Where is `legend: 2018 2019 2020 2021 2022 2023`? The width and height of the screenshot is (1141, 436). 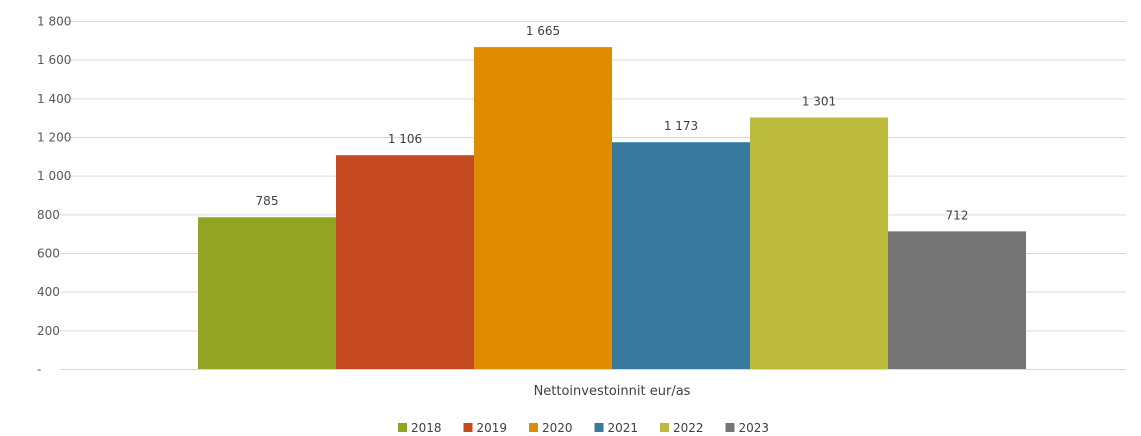 legend: 2018 2019 2020 2021 2022 2023 is located at coordinates (583, 428).